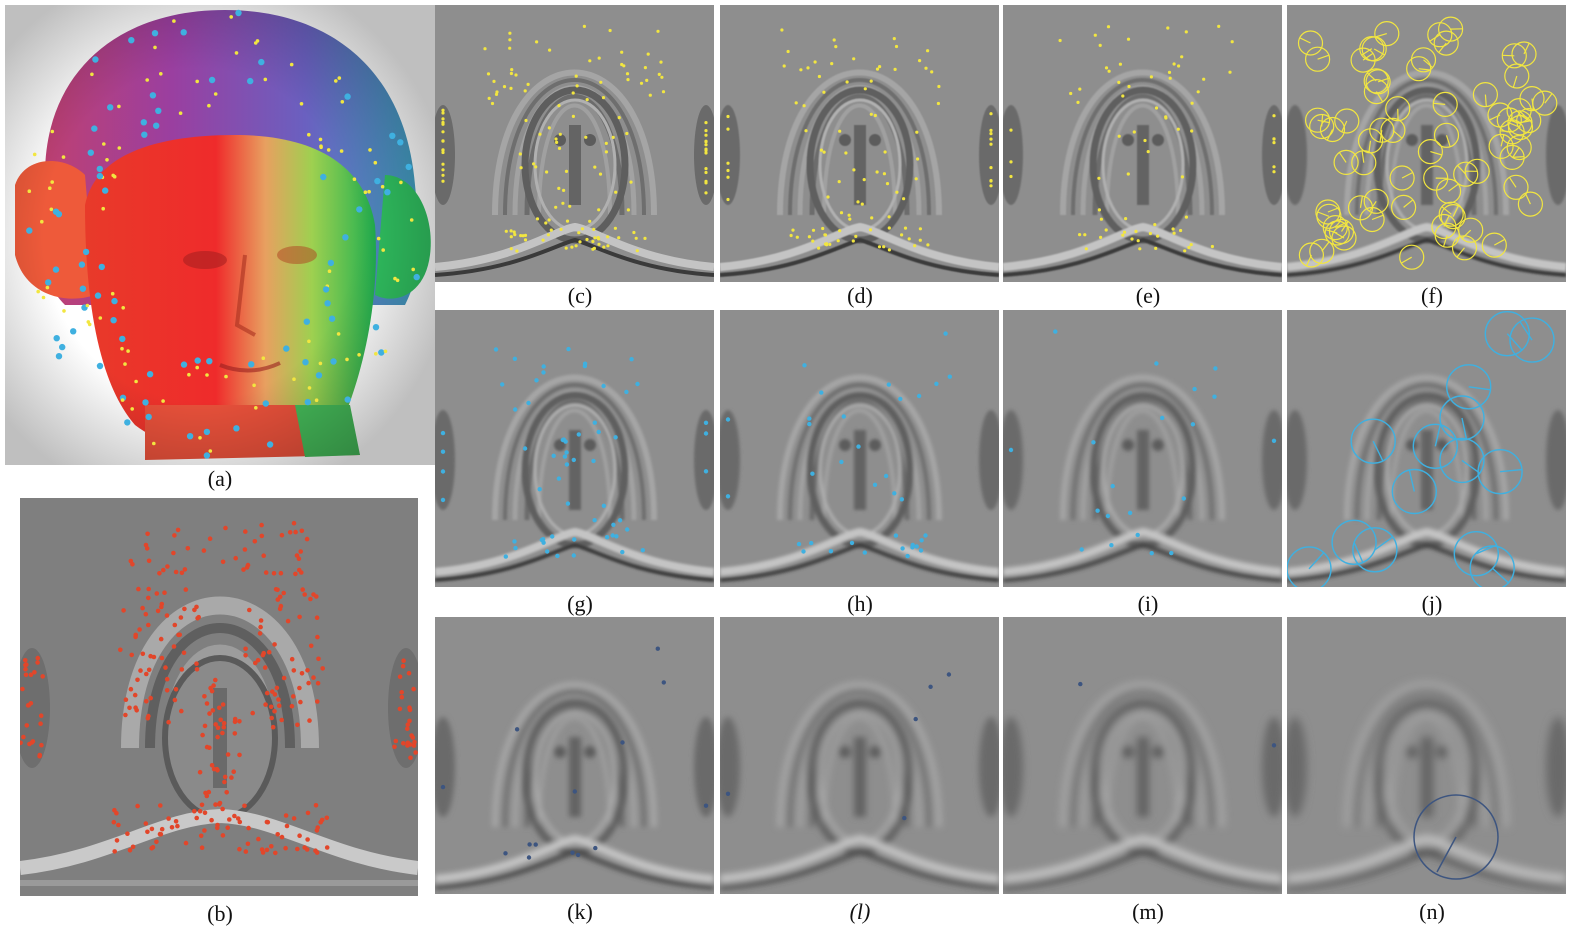  What do you see at coordinates (1148, 295) in the screenshot?
I see `caption-e: (e)` at bounding box center [1148, 295].